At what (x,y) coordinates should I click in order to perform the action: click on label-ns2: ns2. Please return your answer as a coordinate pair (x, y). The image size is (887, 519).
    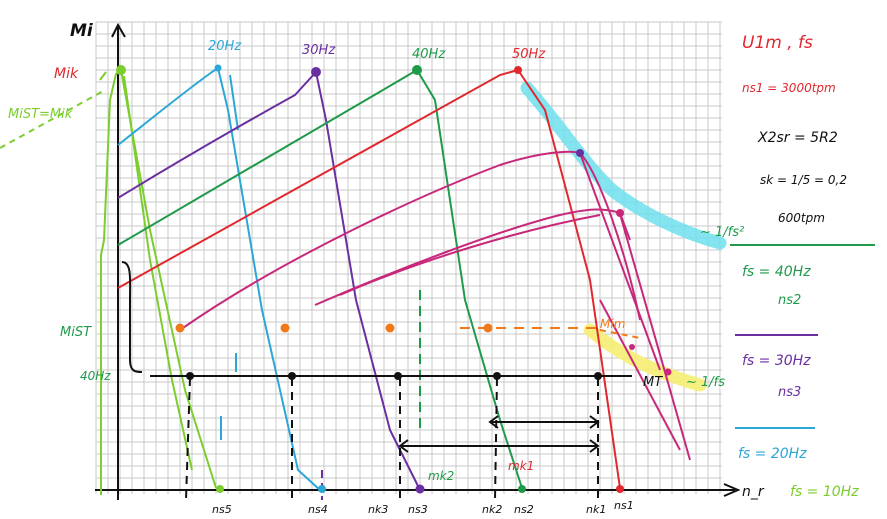
    Looking at the image, I should click on (524, 509).